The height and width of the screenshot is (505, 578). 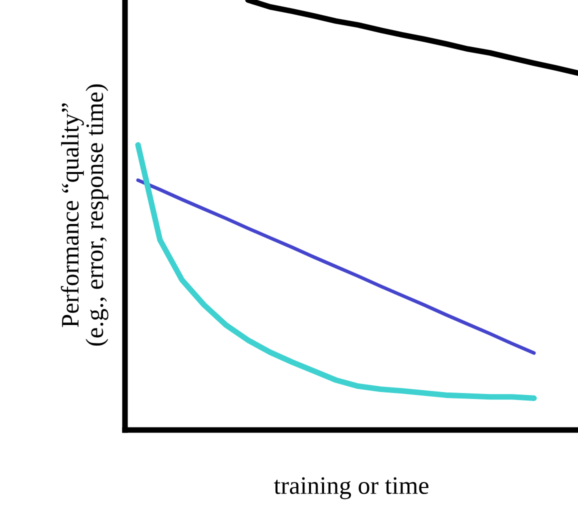 What do you see at coordinates (84, 215) in the screenshot?
I see `y-axis-title: Performance “quality” (e.g., error, response time)` at bounding box center [84, 215].